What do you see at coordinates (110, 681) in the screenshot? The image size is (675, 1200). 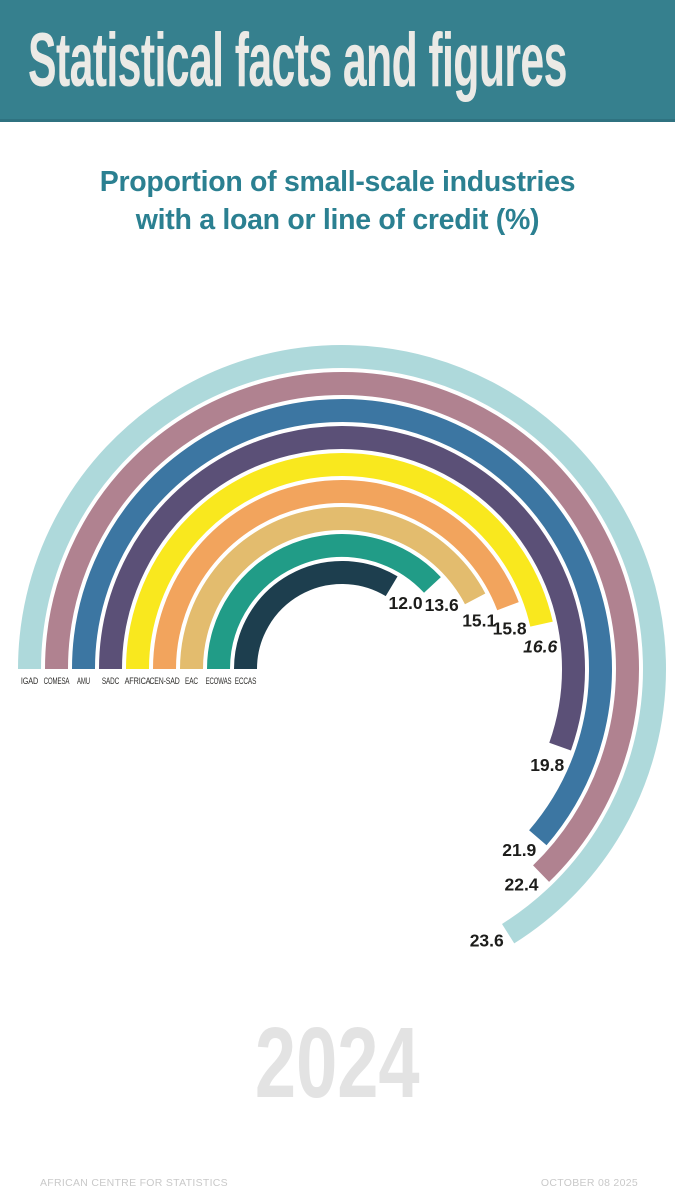 I see `category-label-sadc: SADC` at bounding box center [110, 681].